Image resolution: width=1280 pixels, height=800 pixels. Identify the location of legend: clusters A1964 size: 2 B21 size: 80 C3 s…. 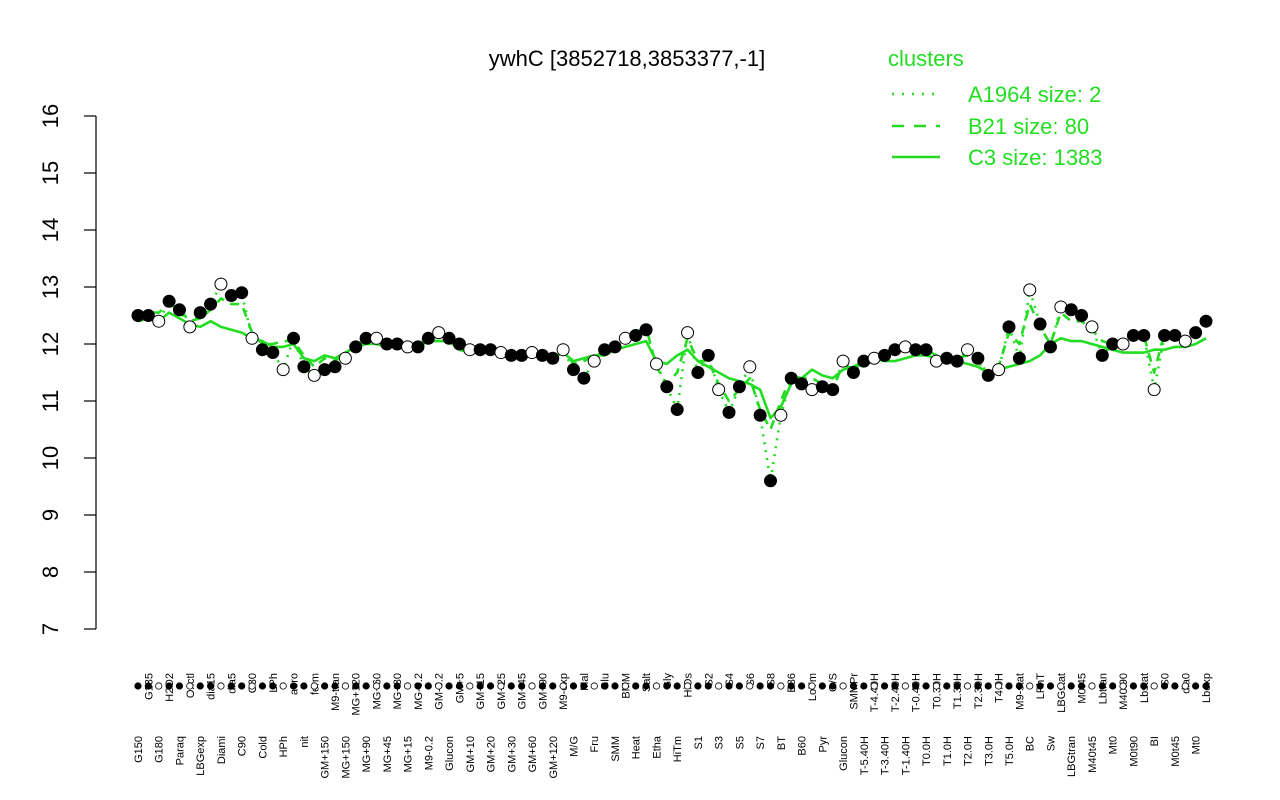
(995, 108).